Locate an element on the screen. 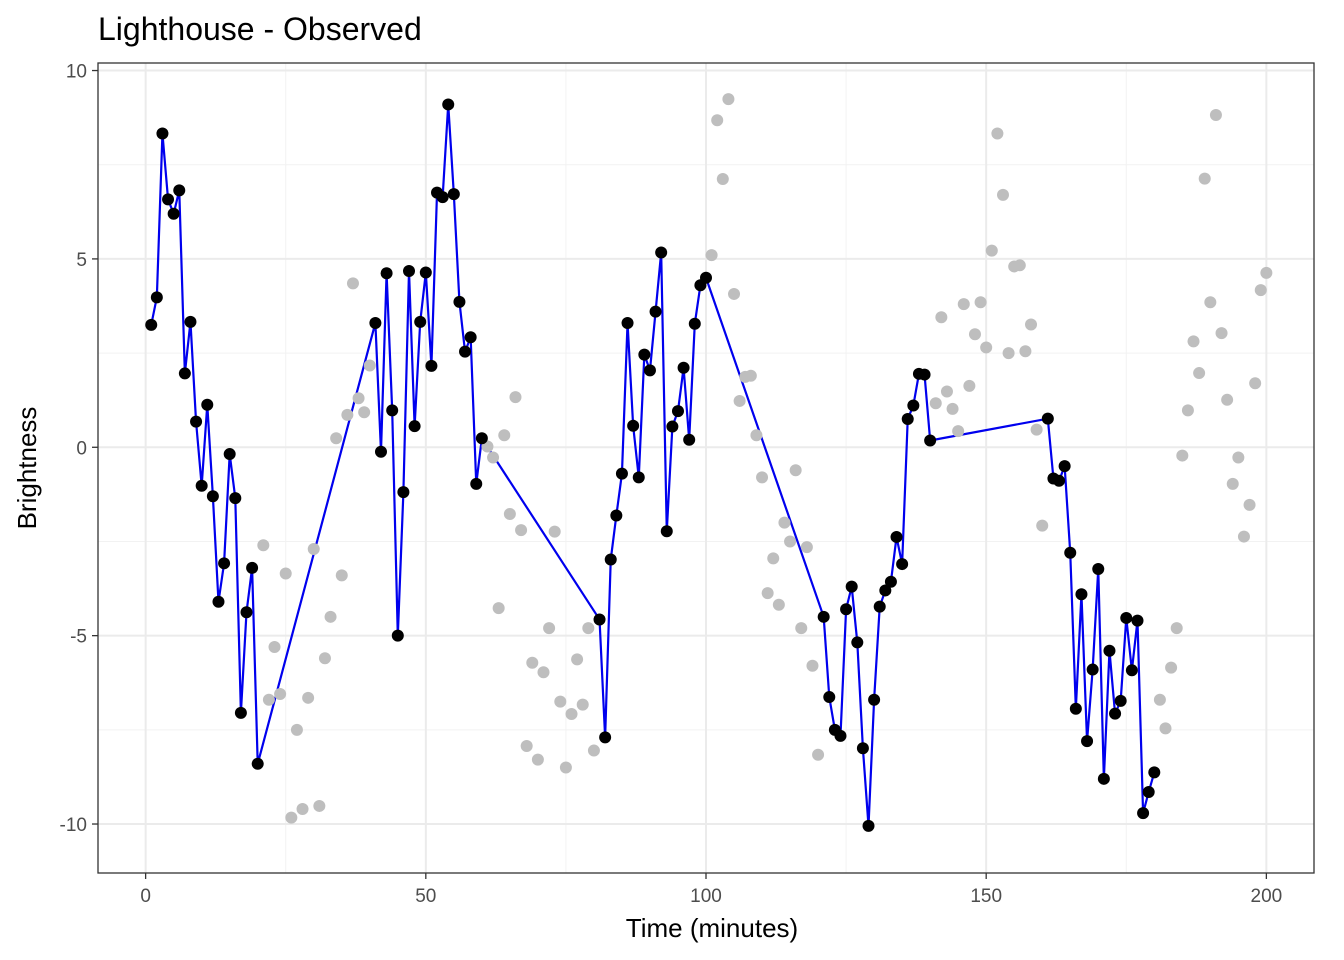 The image size is (1344, 960). x-tick-label: 200 is located at coordinates (1267, 896).